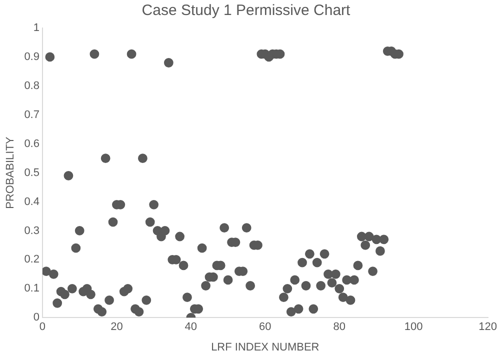 This screenshot has height=358, width=500. Describe the element at coordinates (247, 11) in the screenshot. I see `chart-title: Case Study 1 Permissive Chart` at that location.